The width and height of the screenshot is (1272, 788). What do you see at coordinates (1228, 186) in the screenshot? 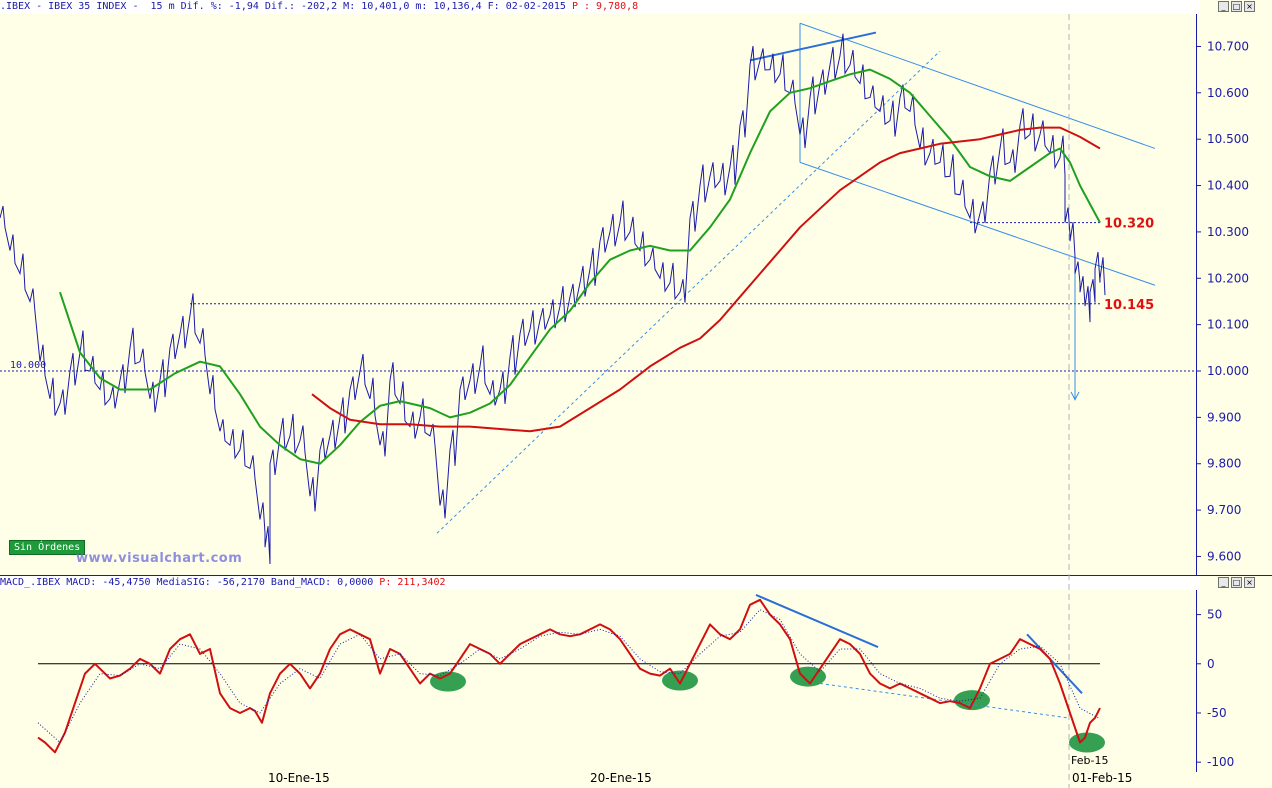
I see `price-y-tick-label: 10.400` at bounding box center [1228, 186].